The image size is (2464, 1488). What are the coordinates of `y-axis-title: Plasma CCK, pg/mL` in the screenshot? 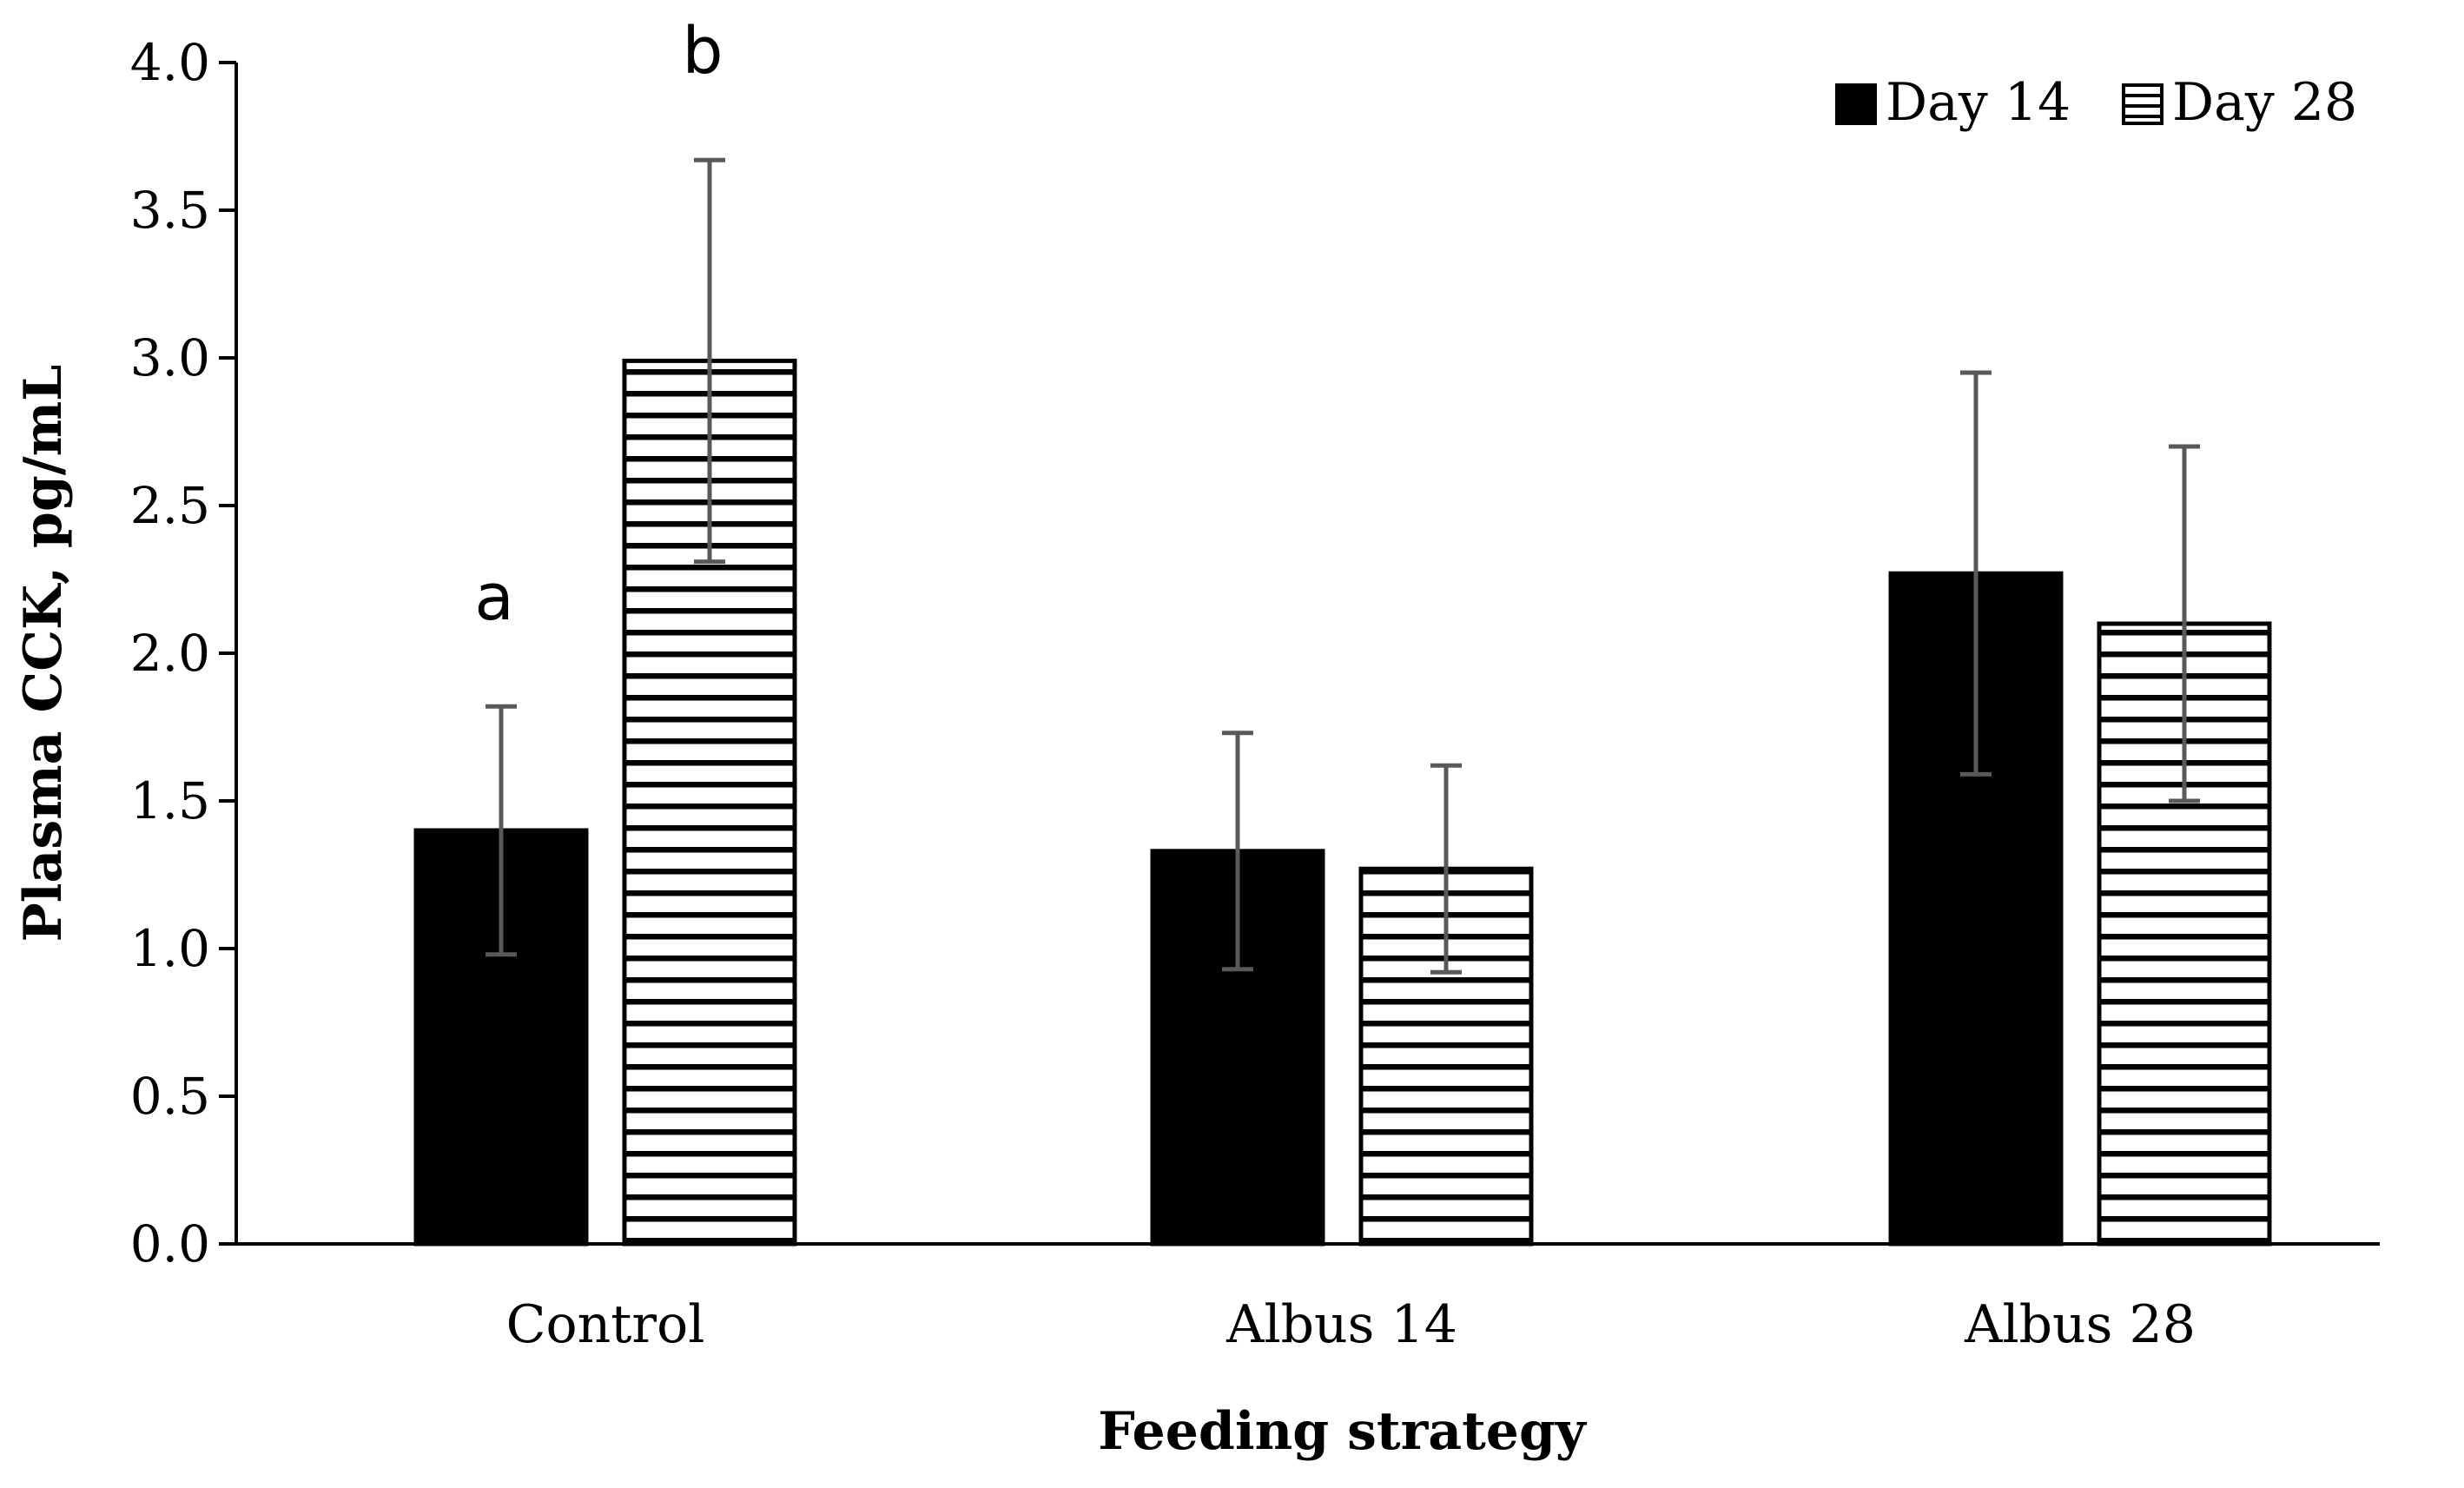 It's located at (43, 653).